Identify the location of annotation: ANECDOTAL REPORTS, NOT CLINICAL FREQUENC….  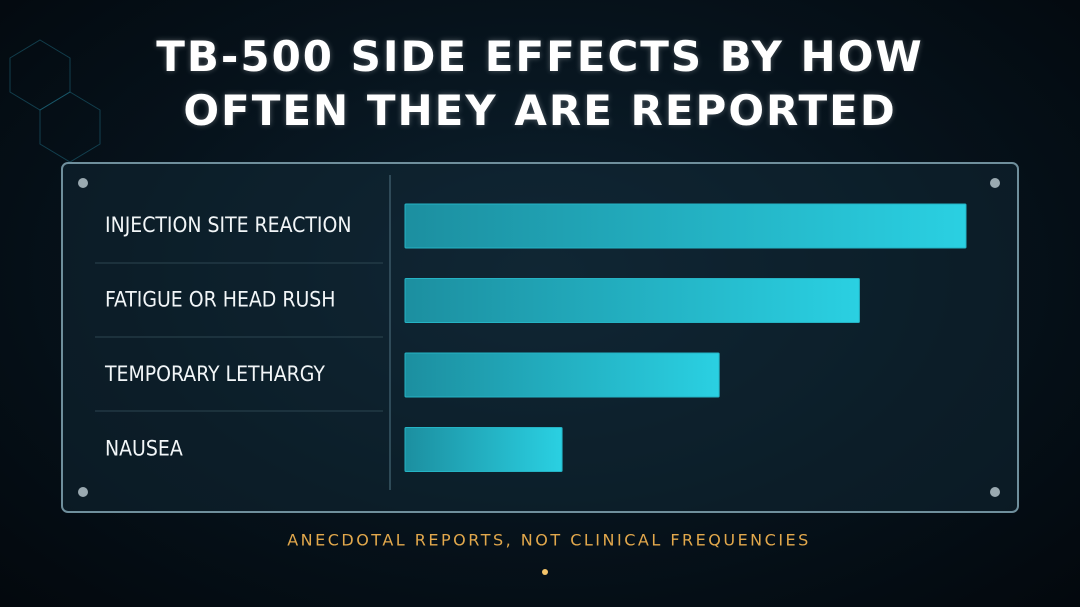
(549, 540).